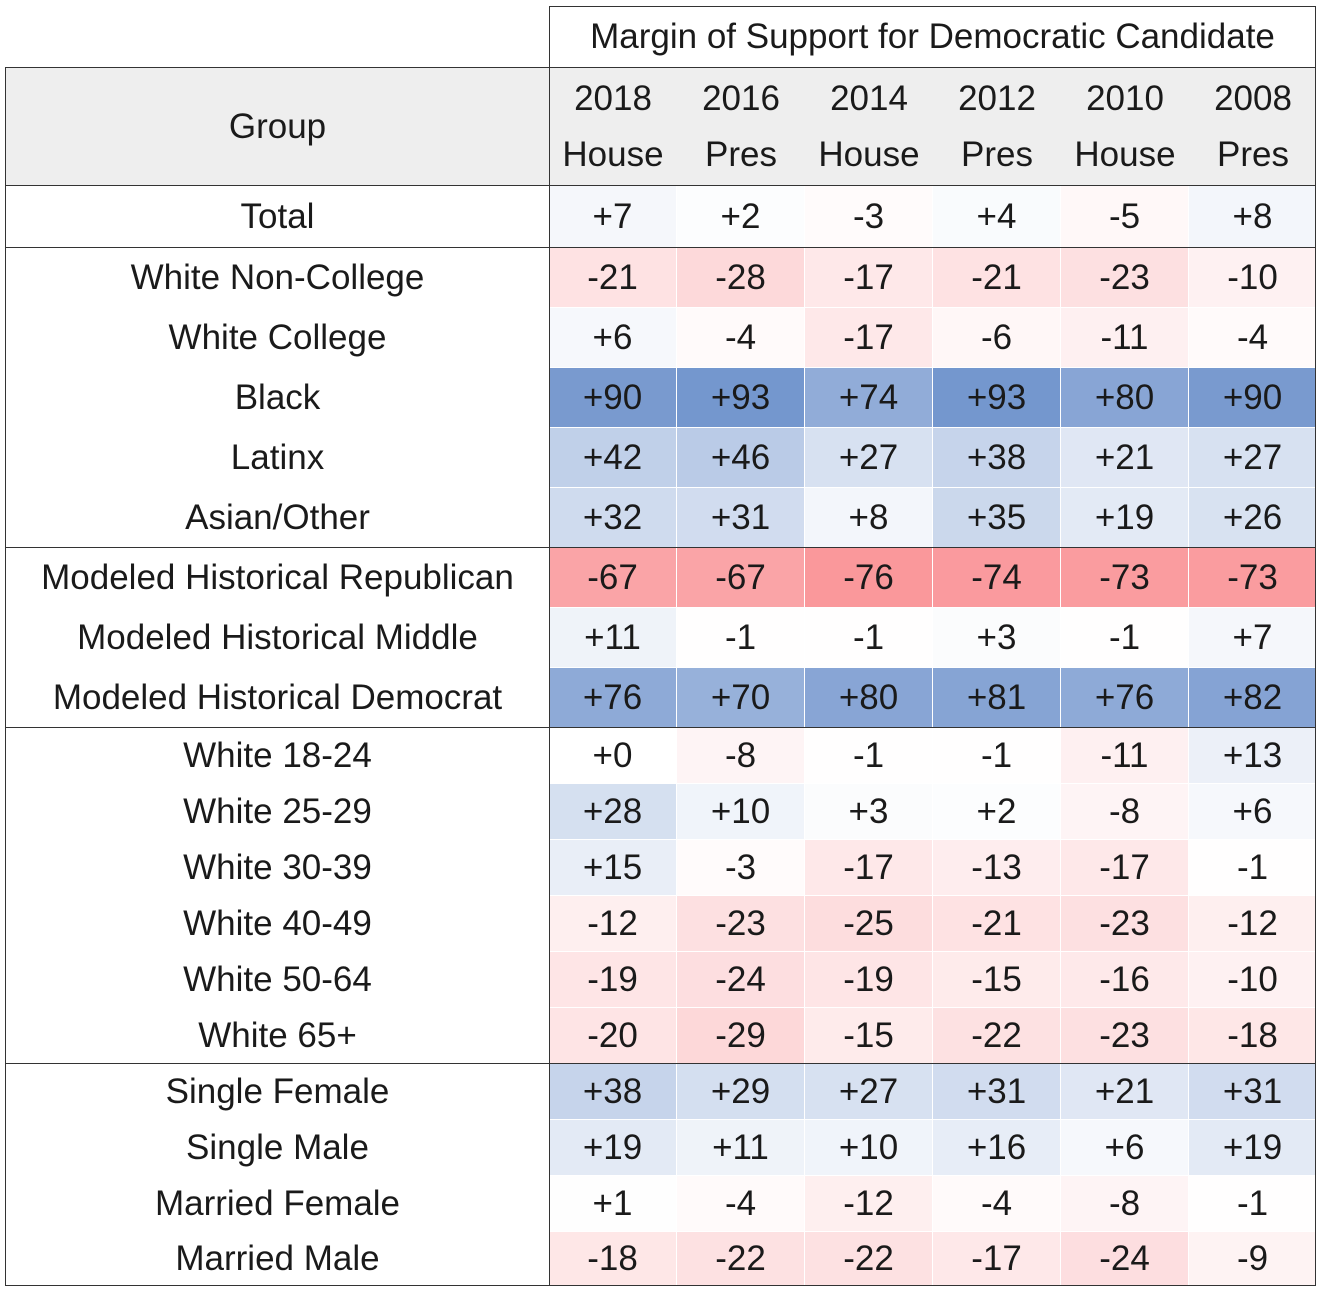  I want to click on value-cell: +7, so click(1253, 638).